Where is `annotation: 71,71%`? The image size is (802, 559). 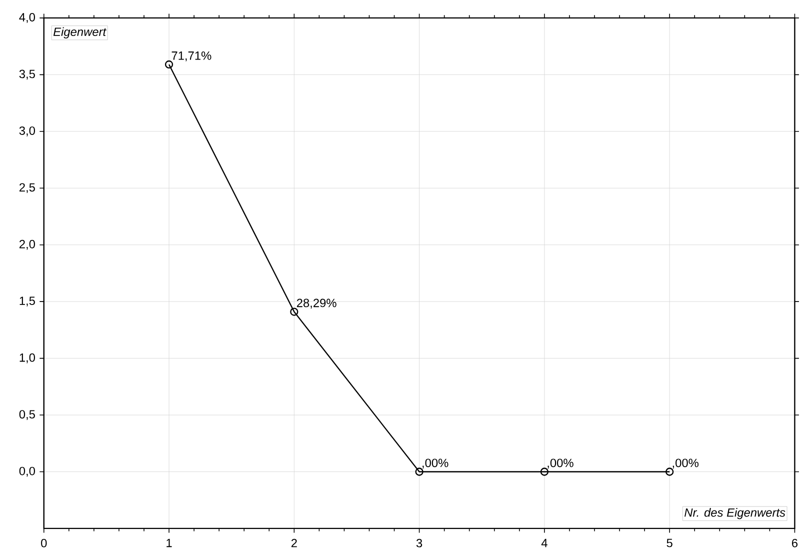 annotation: 71,71% is located at coordinates (192, 56).